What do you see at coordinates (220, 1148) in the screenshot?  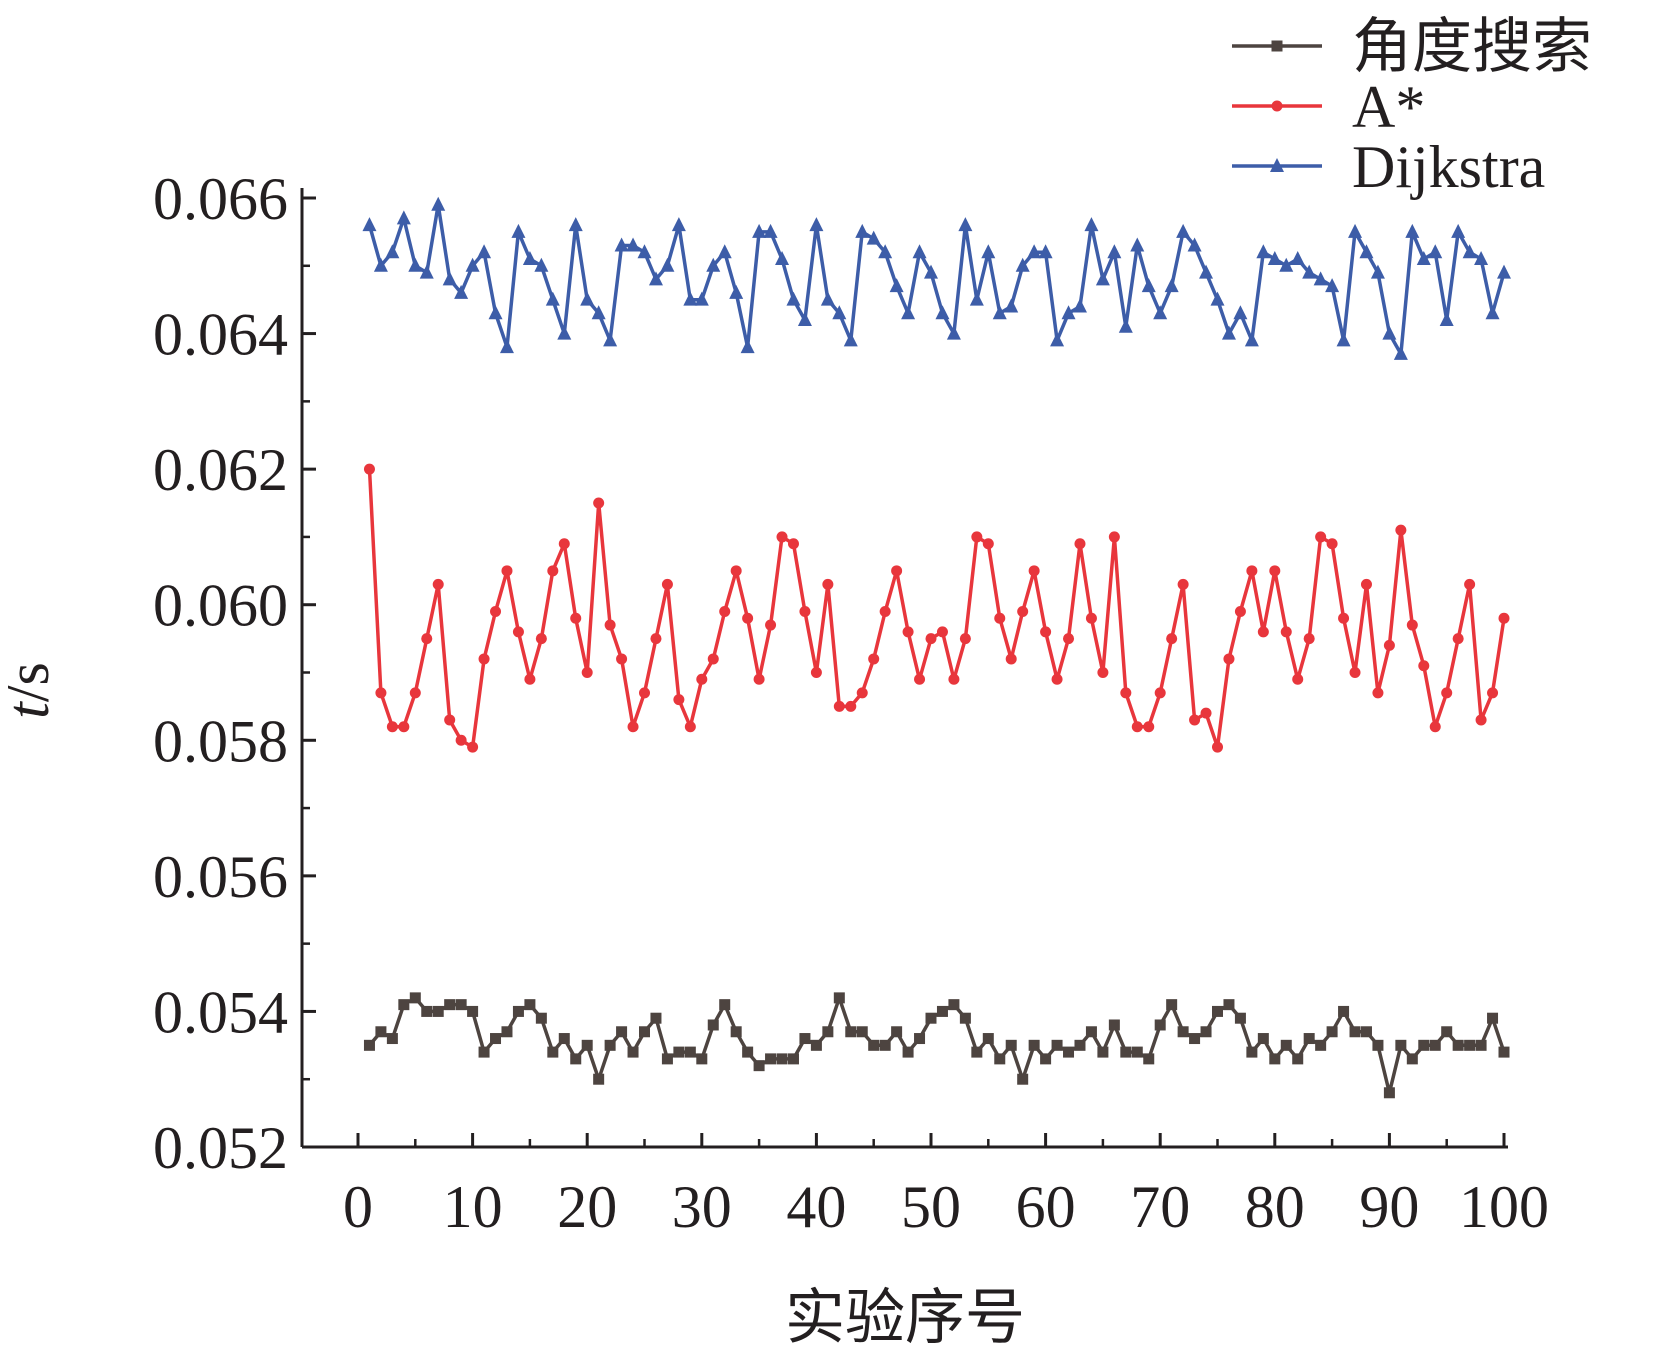 I see `y-tick-label: 0.052` at bounding box center [220, 1148].